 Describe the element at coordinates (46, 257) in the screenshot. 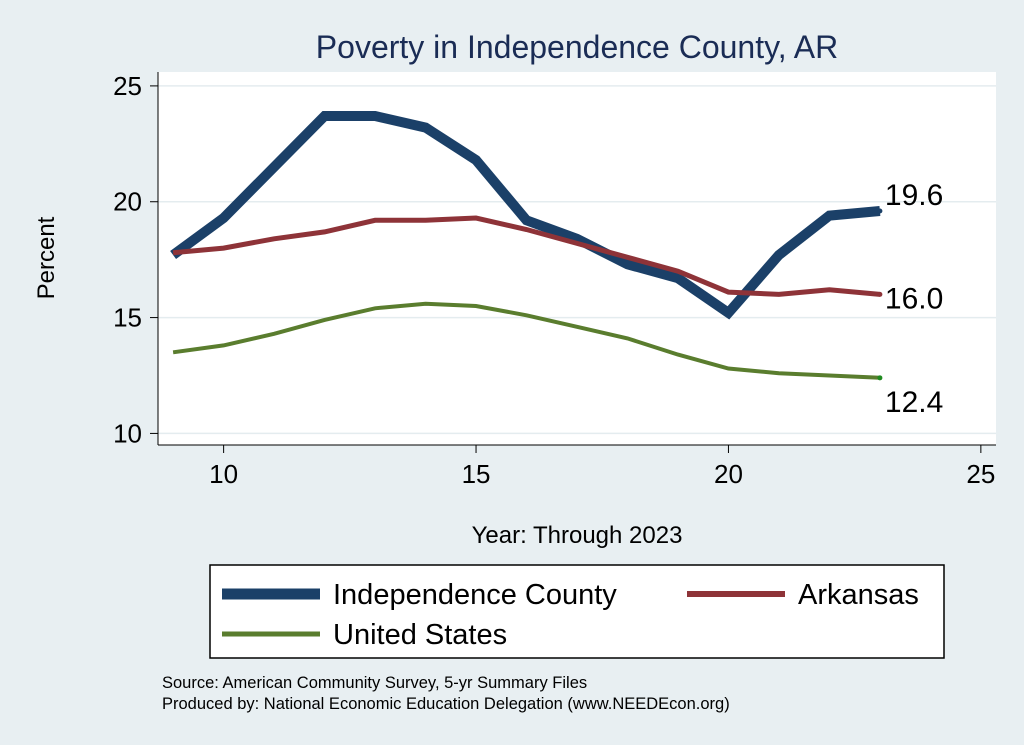

I see `y-axis-title: Percent` at that location.